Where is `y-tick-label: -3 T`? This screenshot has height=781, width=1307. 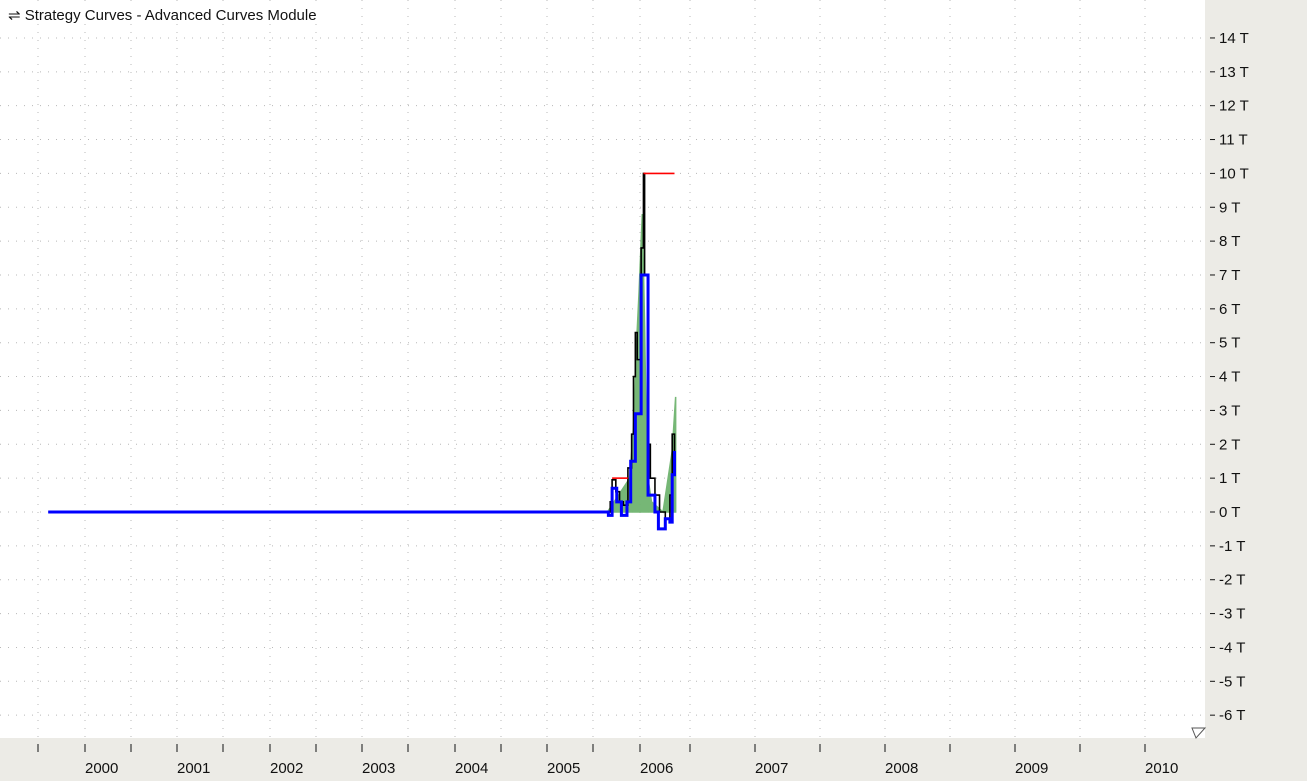
y-tick-label: -3 T is located at coordinates (1232, 614).